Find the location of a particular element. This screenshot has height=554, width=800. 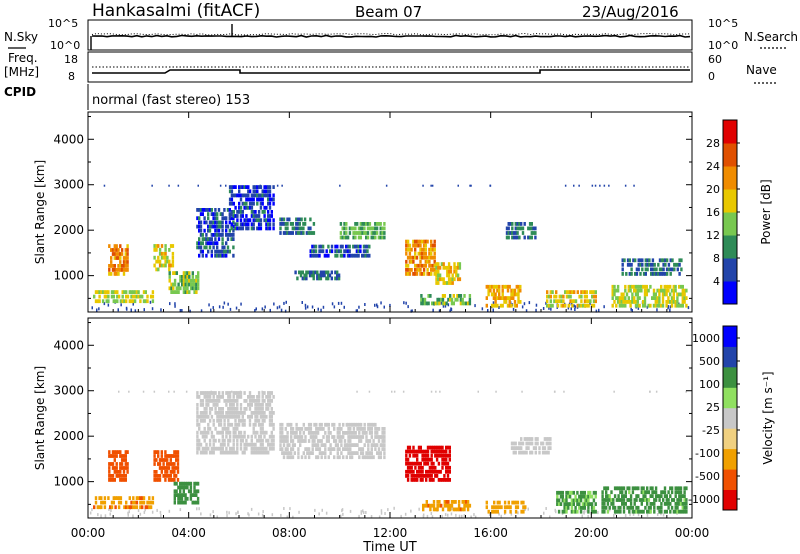

freq-right-tick-bottom: 0 is located at coordinates (711, 76).